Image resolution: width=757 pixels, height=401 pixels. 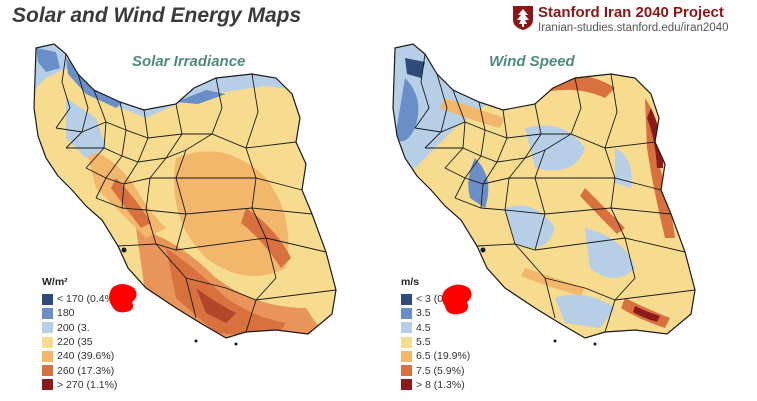 I want to click on wind-legend-unit: m/s, so click(x=410, y=282).